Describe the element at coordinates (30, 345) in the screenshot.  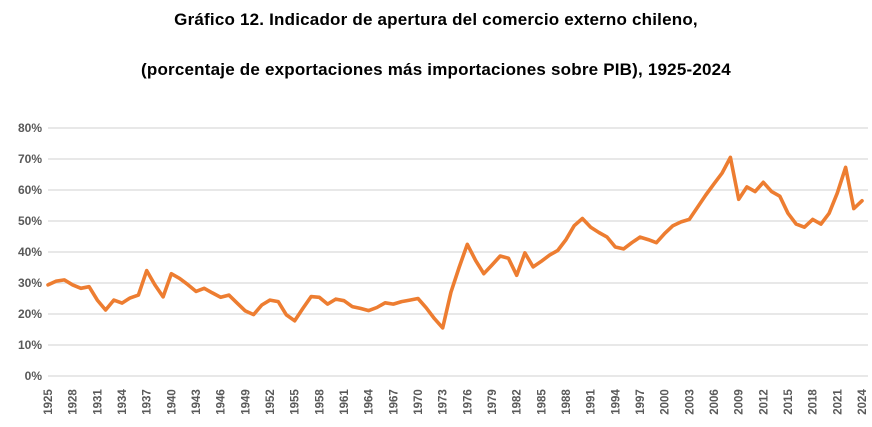
I see `y-tick-label: 10%` at that location.